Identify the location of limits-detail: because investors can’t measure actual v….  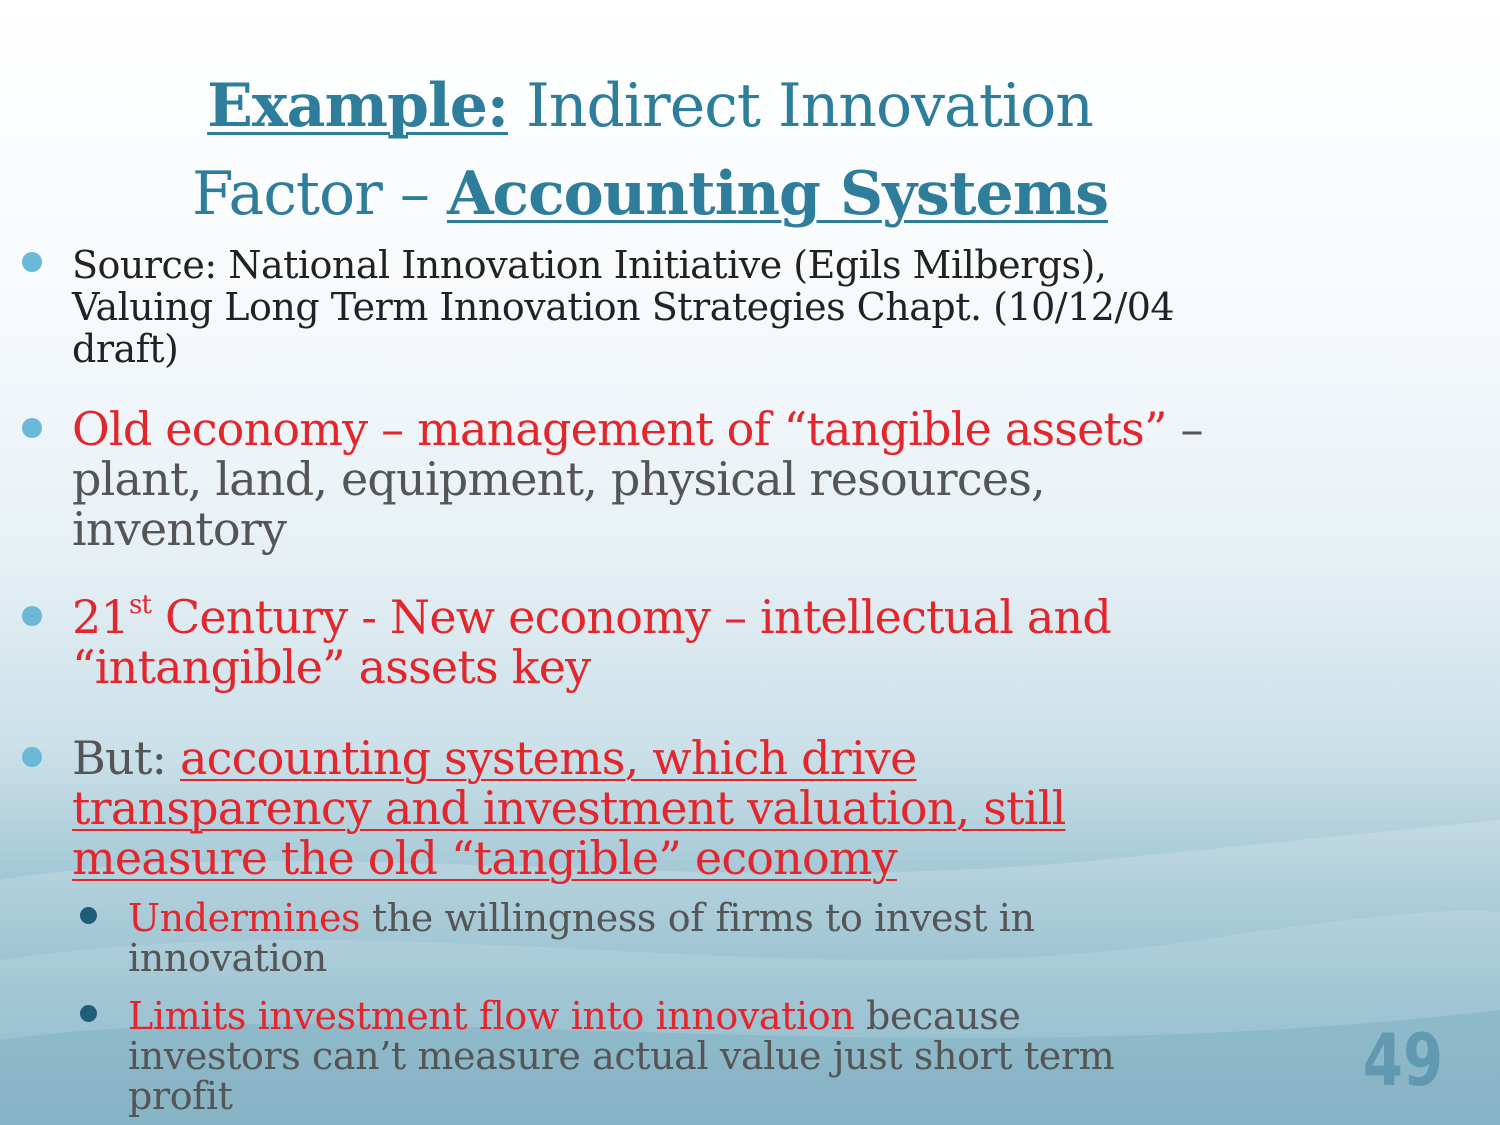
(621, 1056).